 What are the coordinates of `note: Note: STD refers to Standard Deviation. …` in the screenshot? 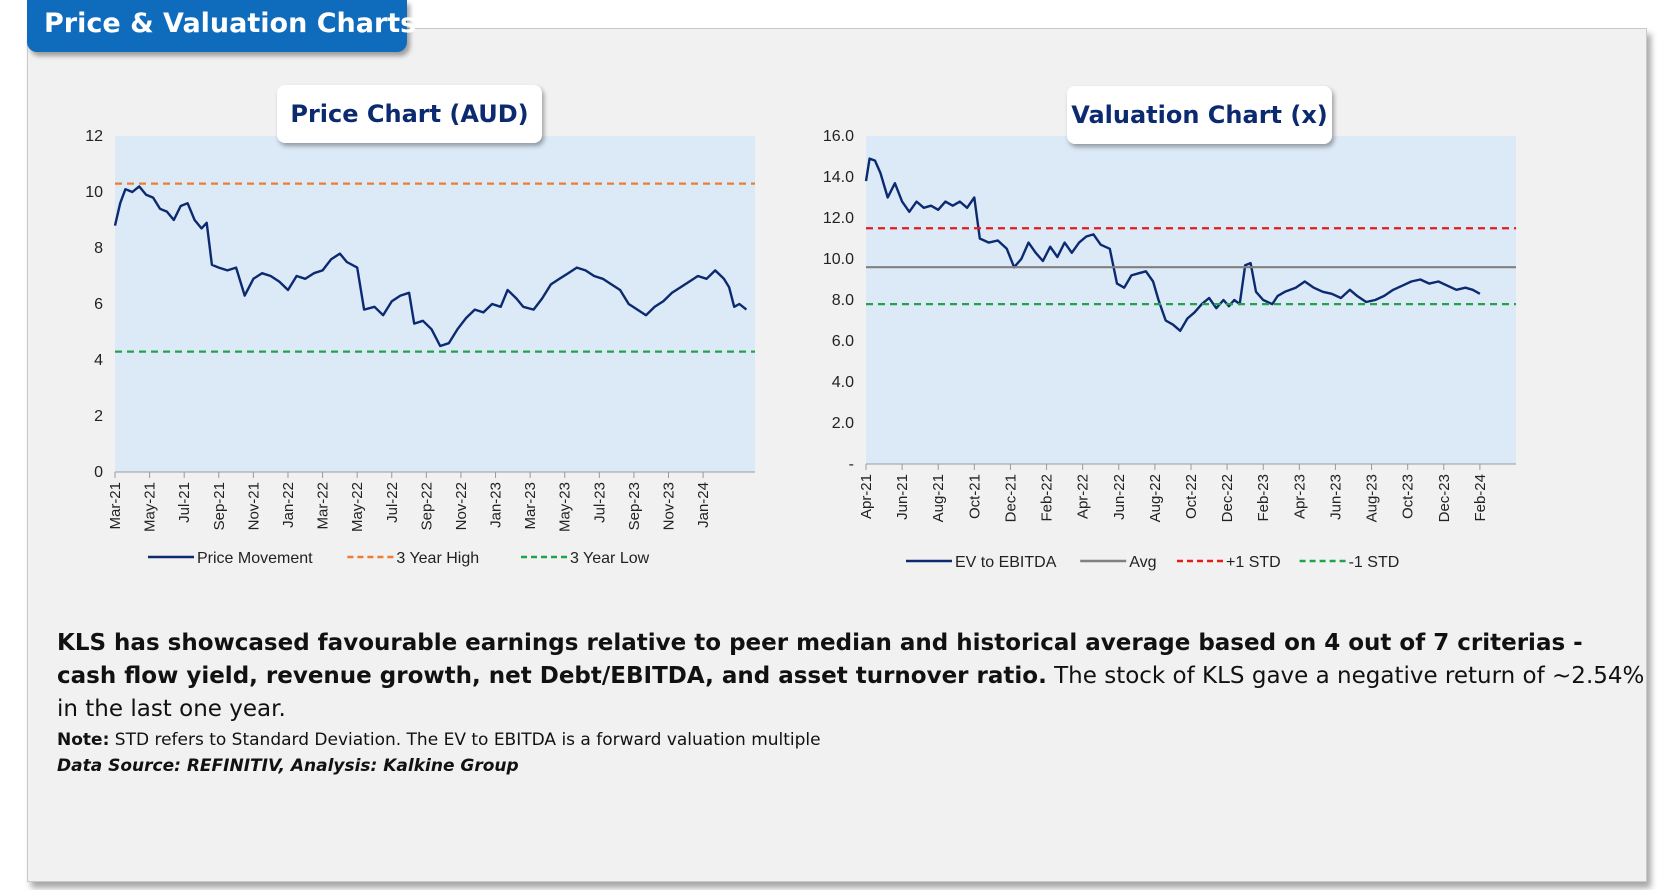 It's located at (439, 740).